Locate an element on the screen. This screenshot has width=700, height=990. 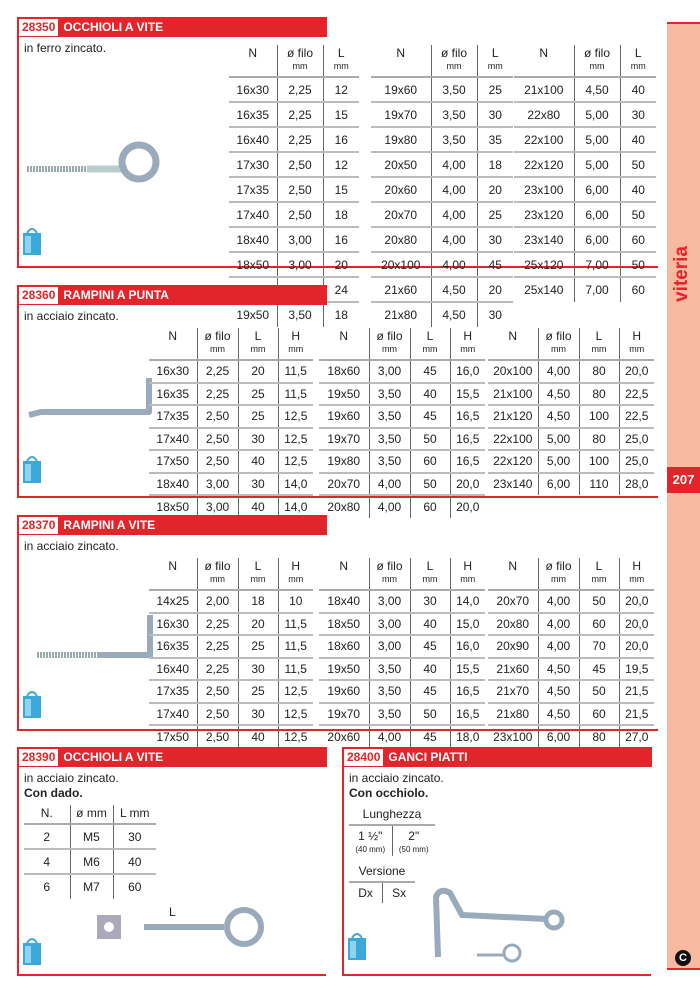
table-cell: 23x140 is located at coordinates (513, 484).